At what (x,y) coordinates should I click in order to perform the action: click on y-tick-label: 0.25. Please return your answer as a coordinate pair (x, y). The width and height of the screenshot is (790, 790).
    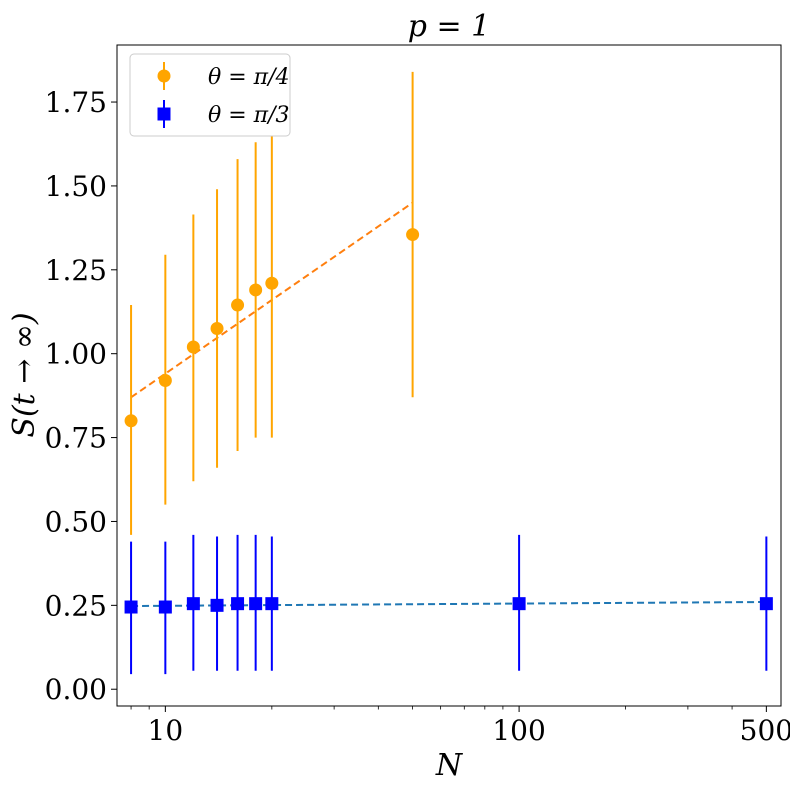
    Looking at the image, I should click on (76, 605).